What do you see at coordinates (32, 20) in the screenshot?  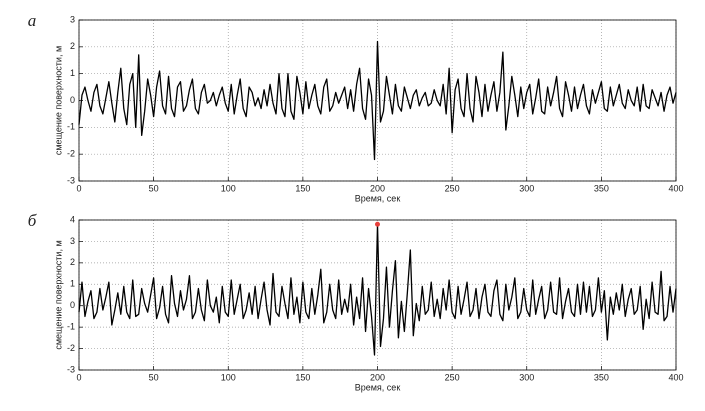 I see `panel-label: а` at bounding box center [32, 20].